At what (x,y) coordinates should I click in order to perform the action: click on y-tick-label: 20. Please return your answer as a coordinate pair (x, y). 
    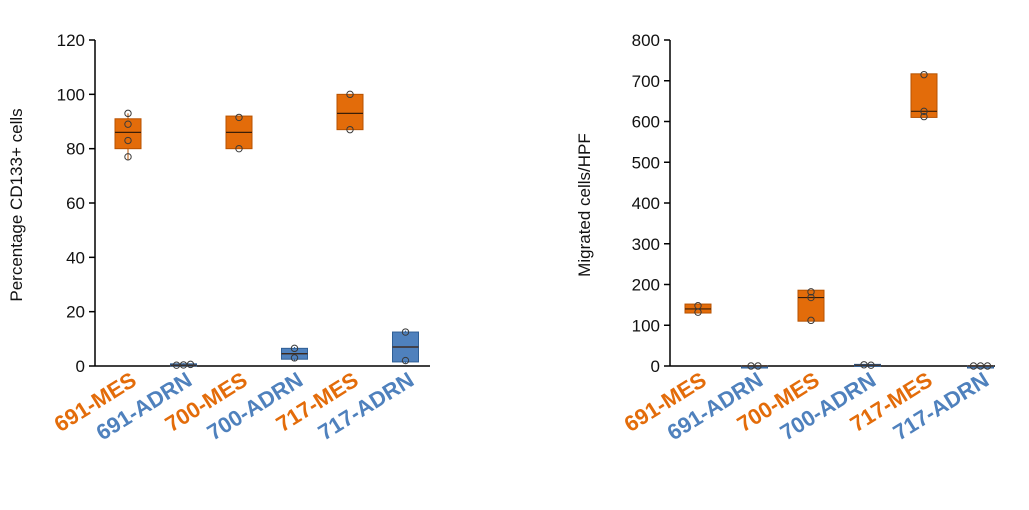
    Looking at the image, I should click on (75, 312).